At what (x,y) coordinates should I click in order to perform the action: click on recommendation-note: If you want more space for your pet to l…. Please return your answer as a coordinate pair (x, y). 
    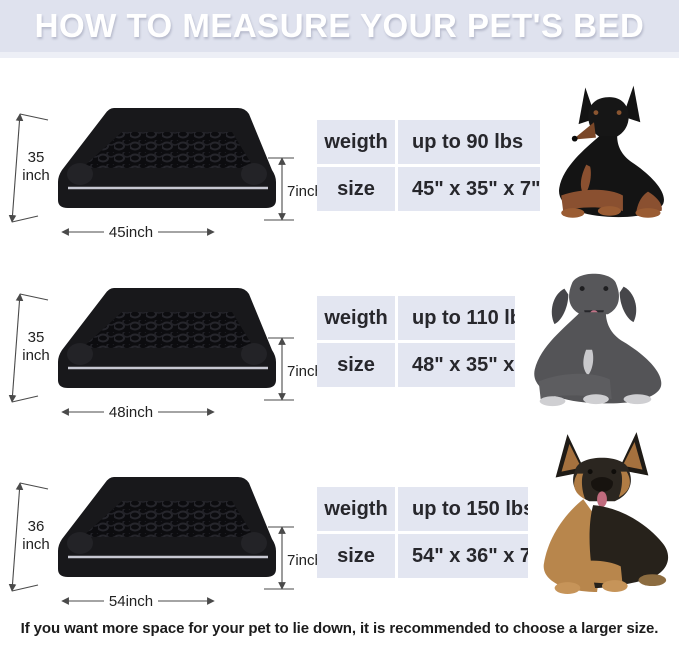
    Looking at the image, I should click on (339, 628).